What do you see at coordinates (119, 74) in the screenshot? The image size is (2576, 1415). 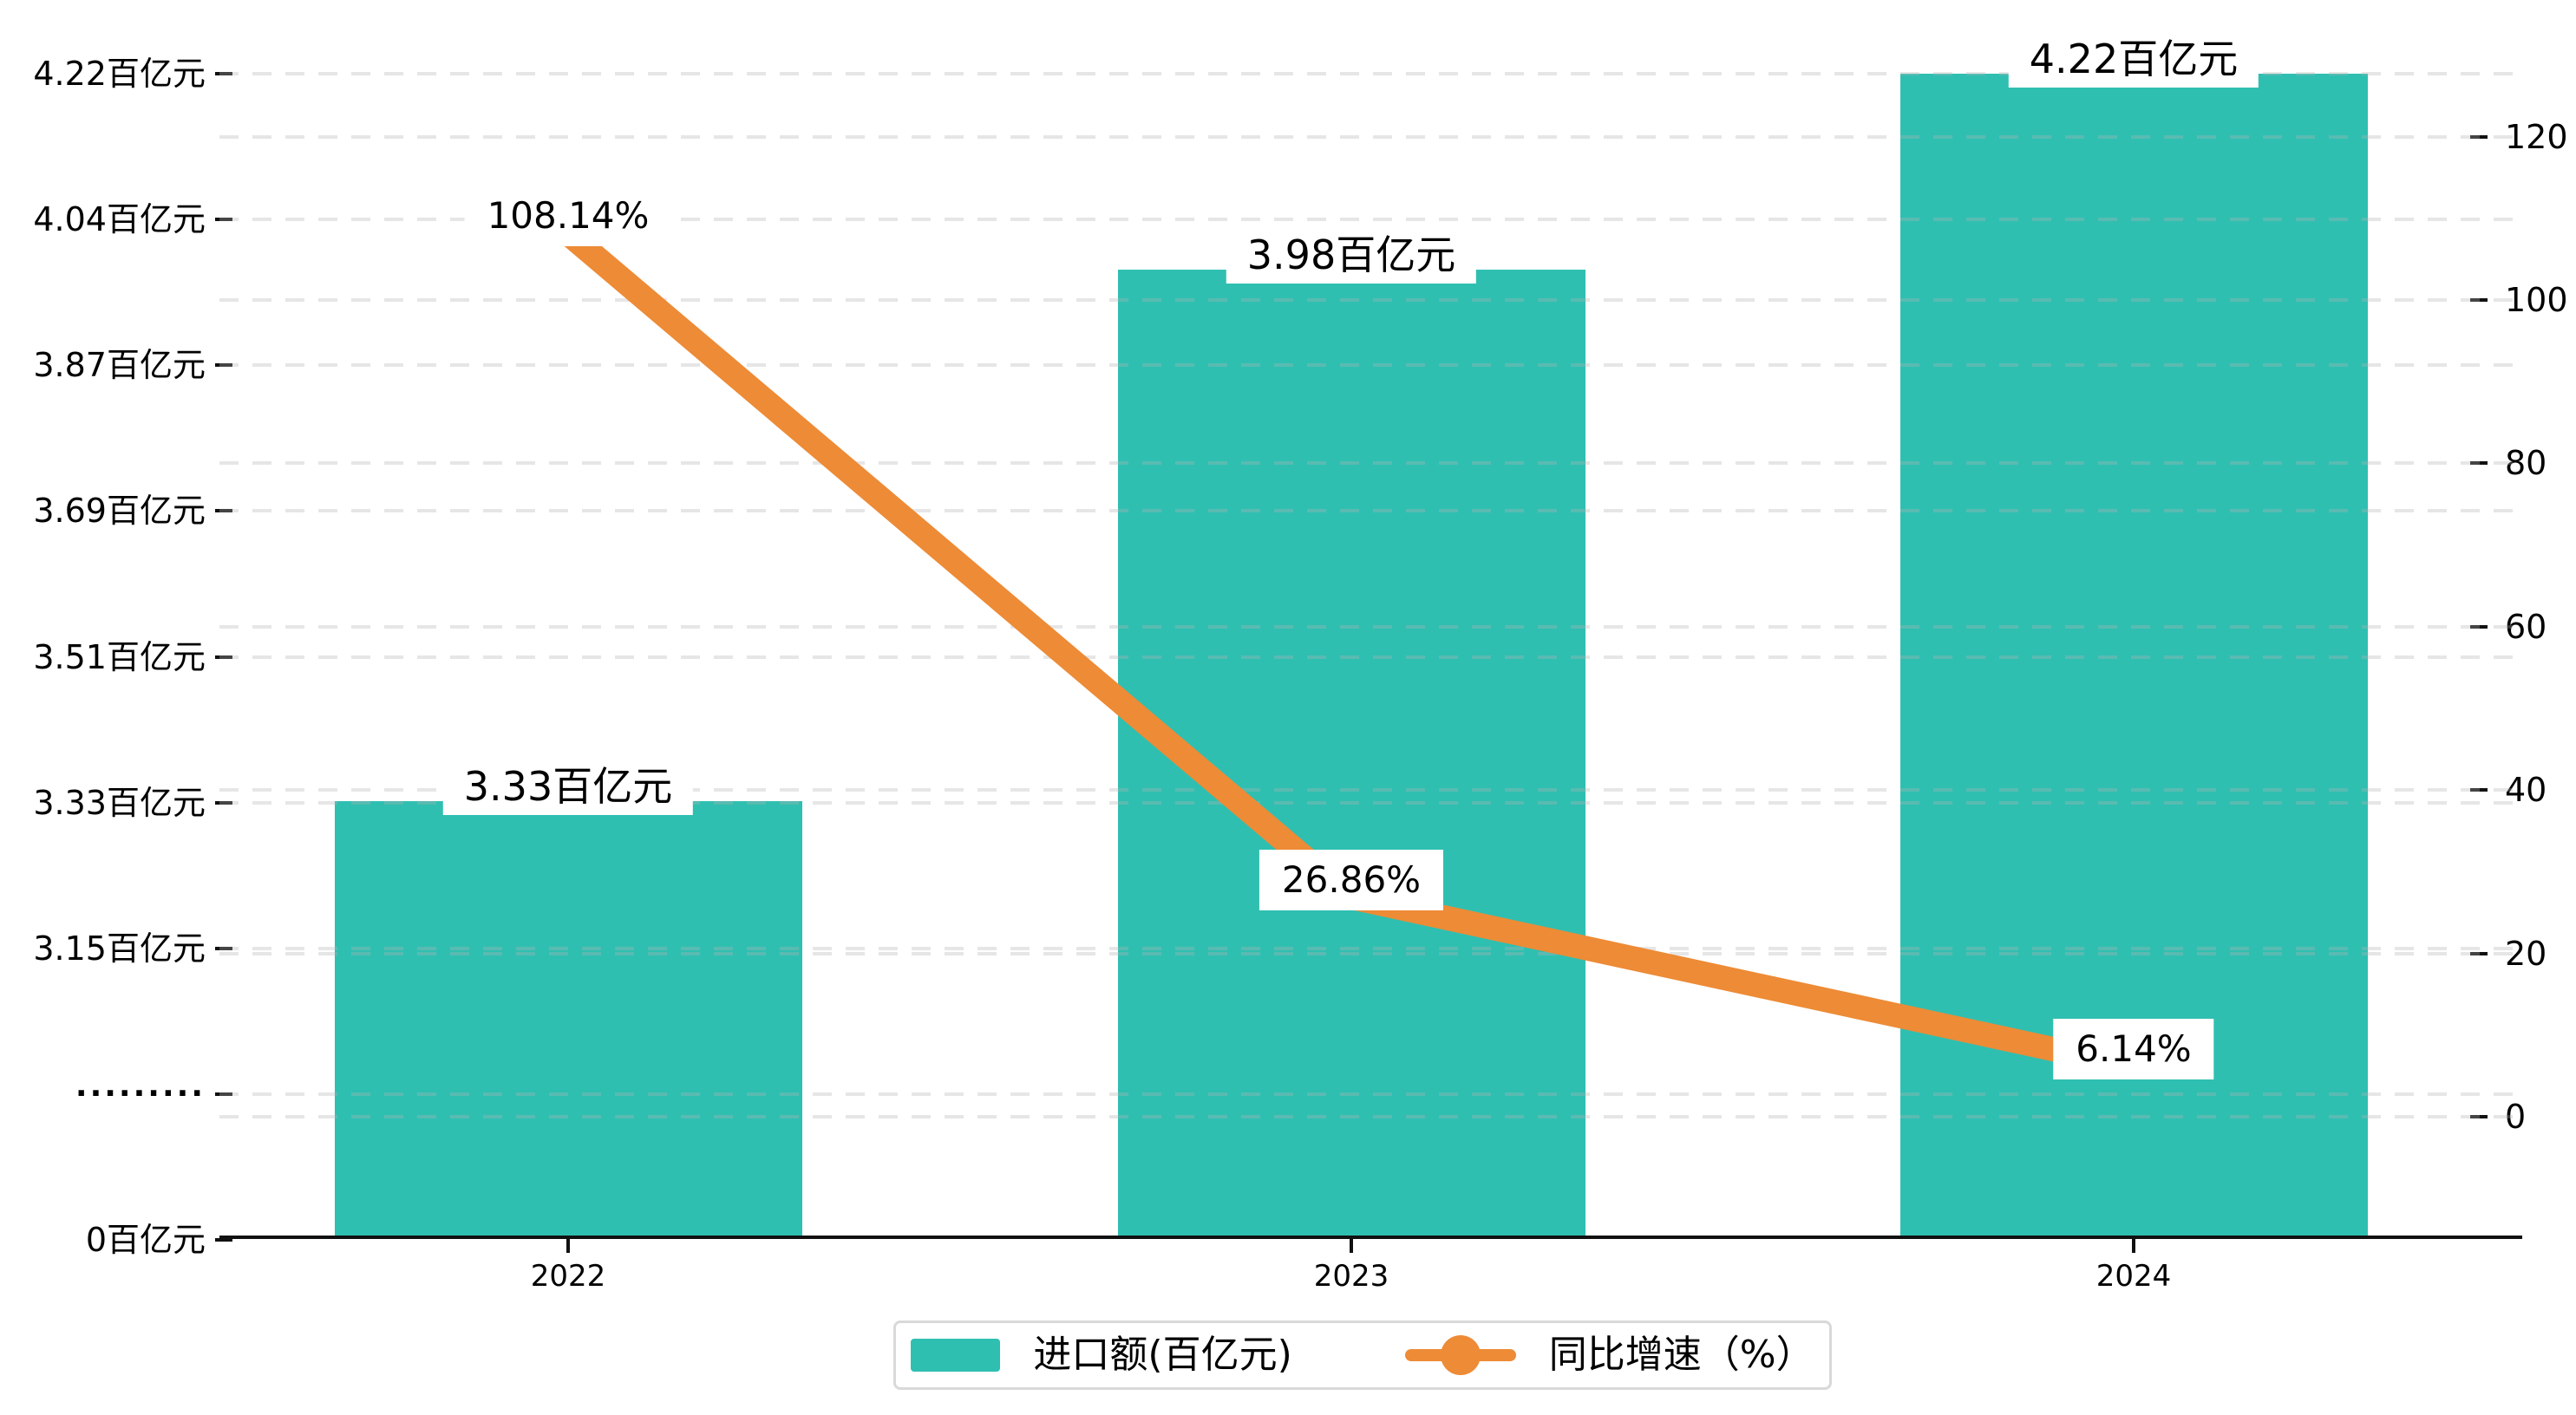 I see `left-axis-tick-label: 4.22百亿元` at bounding box center [119, 74].